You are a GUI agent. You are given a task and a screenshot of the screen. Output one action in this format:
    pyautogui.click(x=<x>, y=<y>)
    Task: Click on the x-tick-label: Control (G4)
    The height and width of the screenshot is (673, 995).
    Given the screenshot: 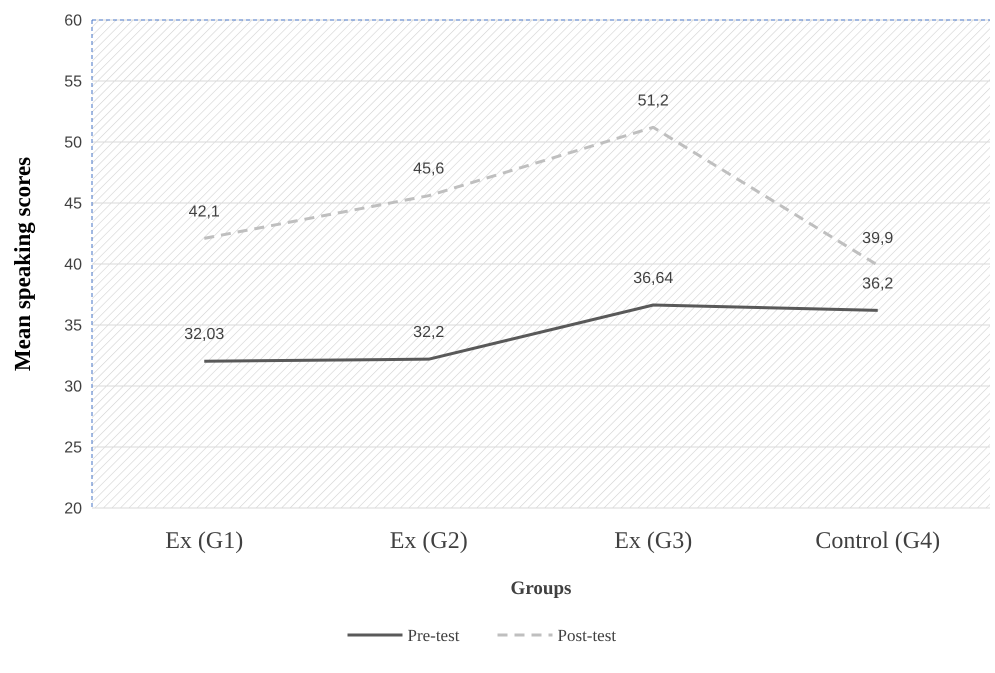 What is the action you would take?
    pyautogui.click(x=877, y=541)
    